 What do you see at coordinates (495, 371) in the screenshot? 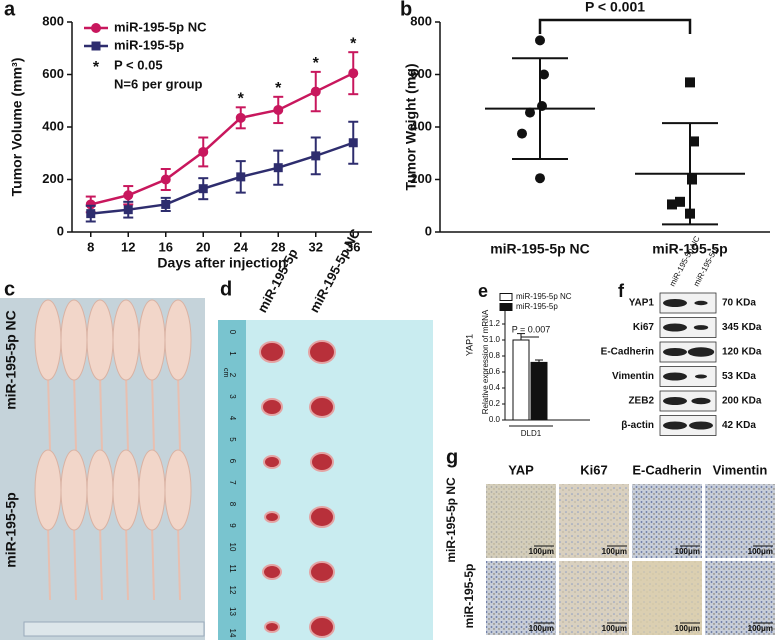
I see `y-tick-label: 0.6` at bounding box center [495, 371].